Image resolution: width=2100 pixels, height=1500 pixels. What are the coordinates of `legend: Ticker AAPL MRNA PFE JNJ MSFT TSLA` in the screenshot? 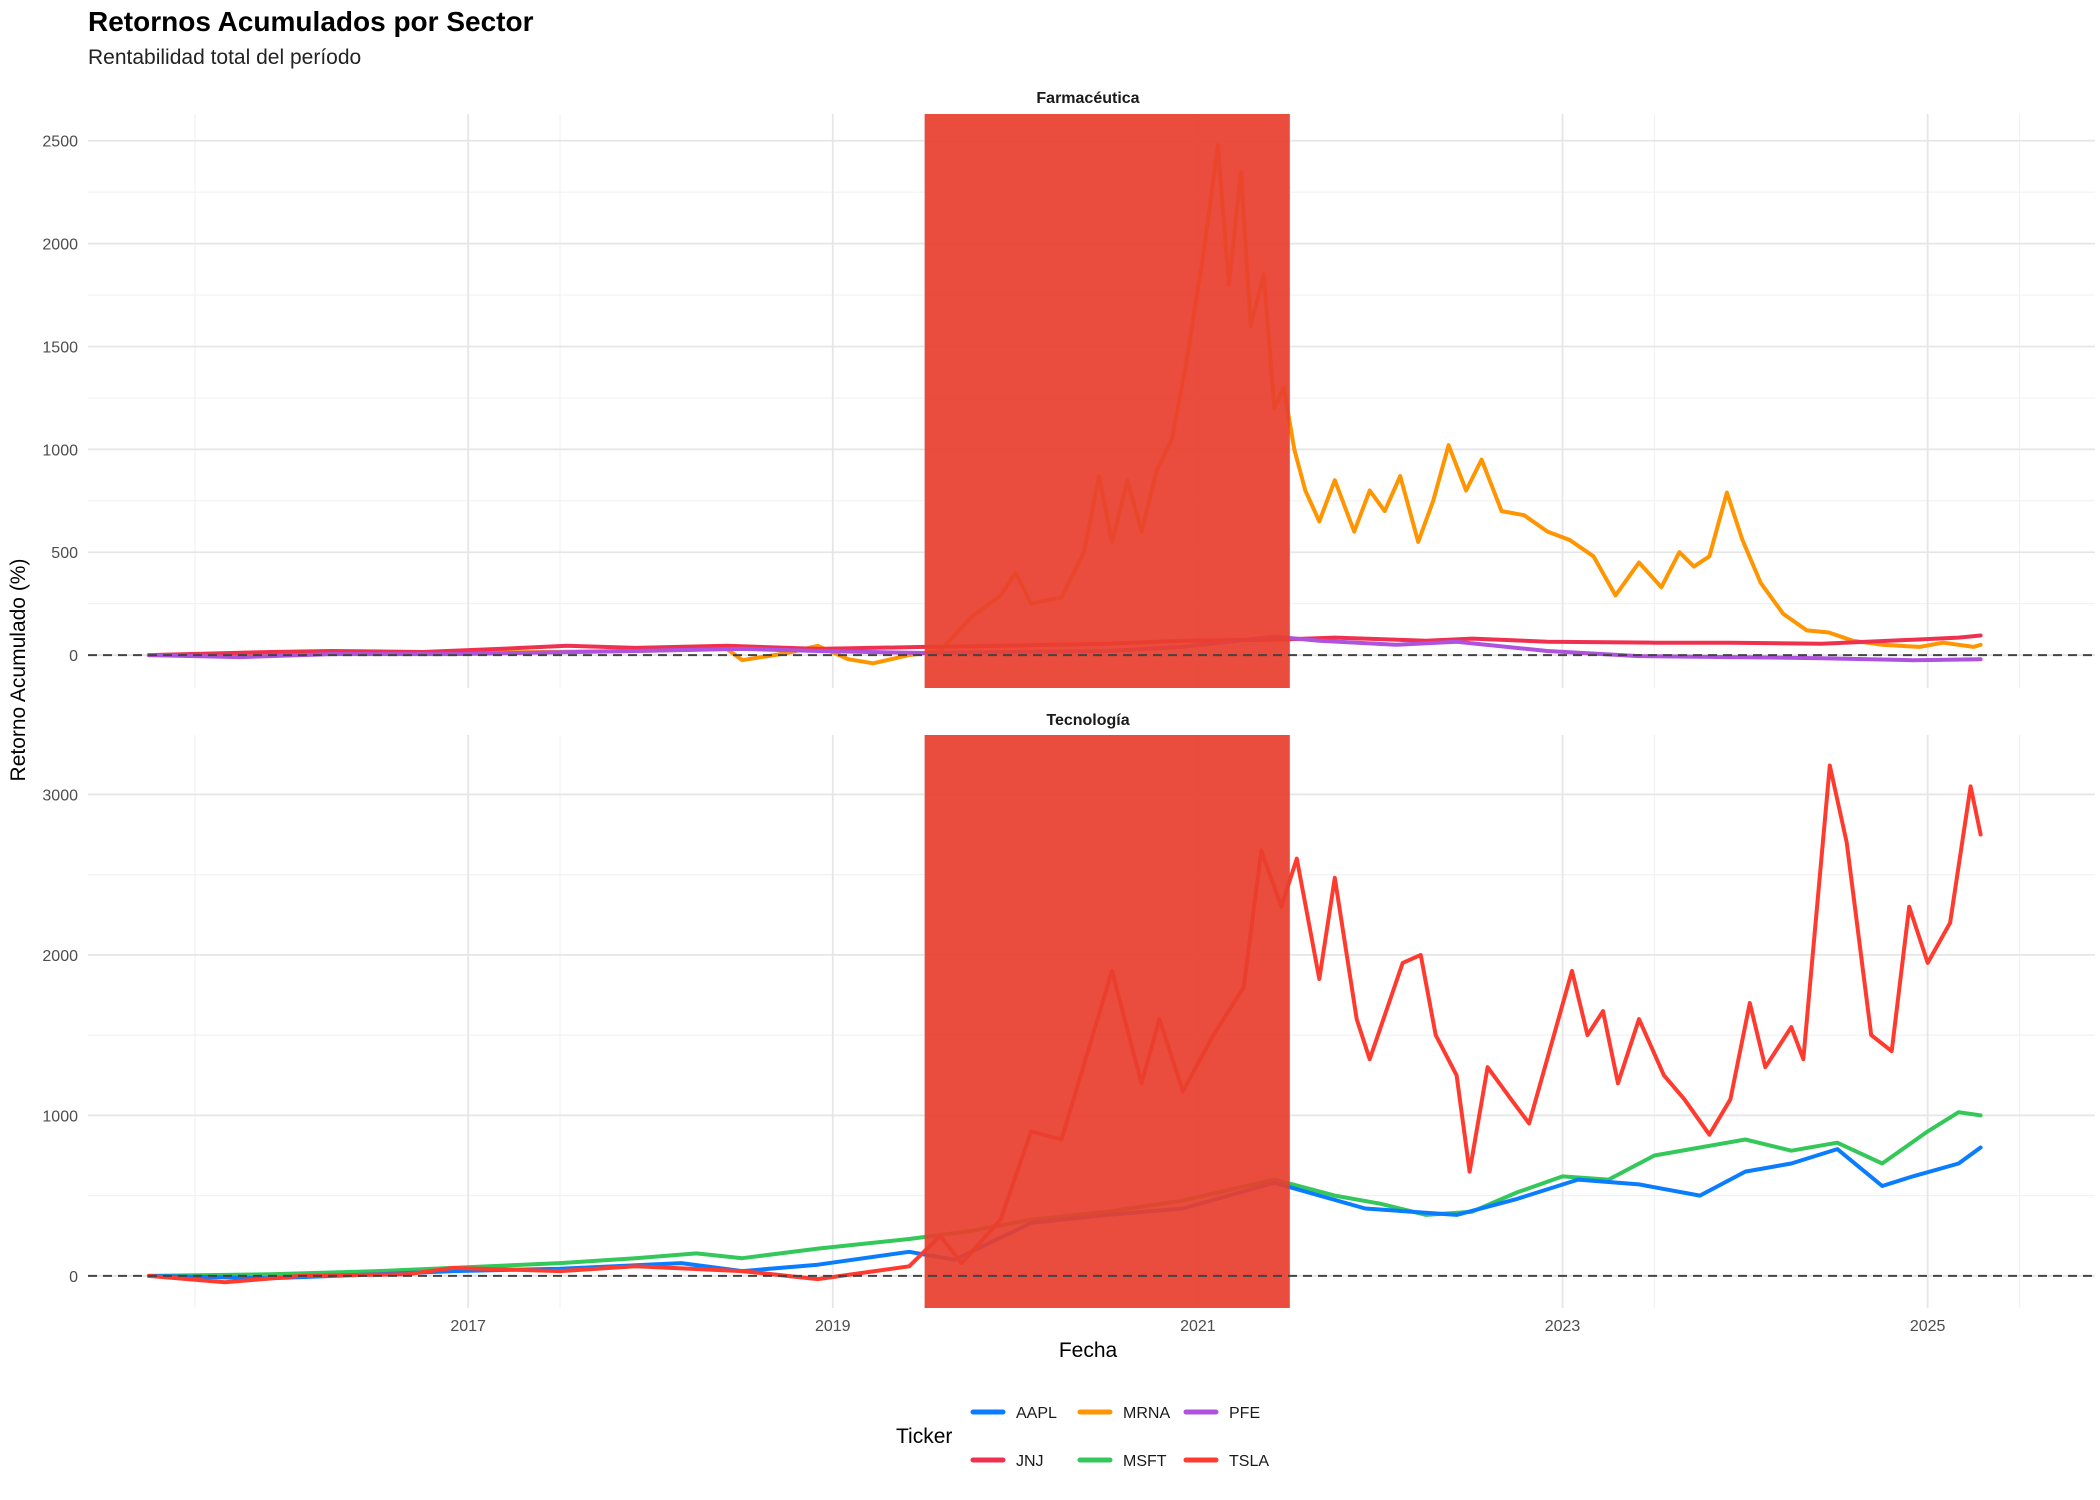 It's located at (1082, 1437).